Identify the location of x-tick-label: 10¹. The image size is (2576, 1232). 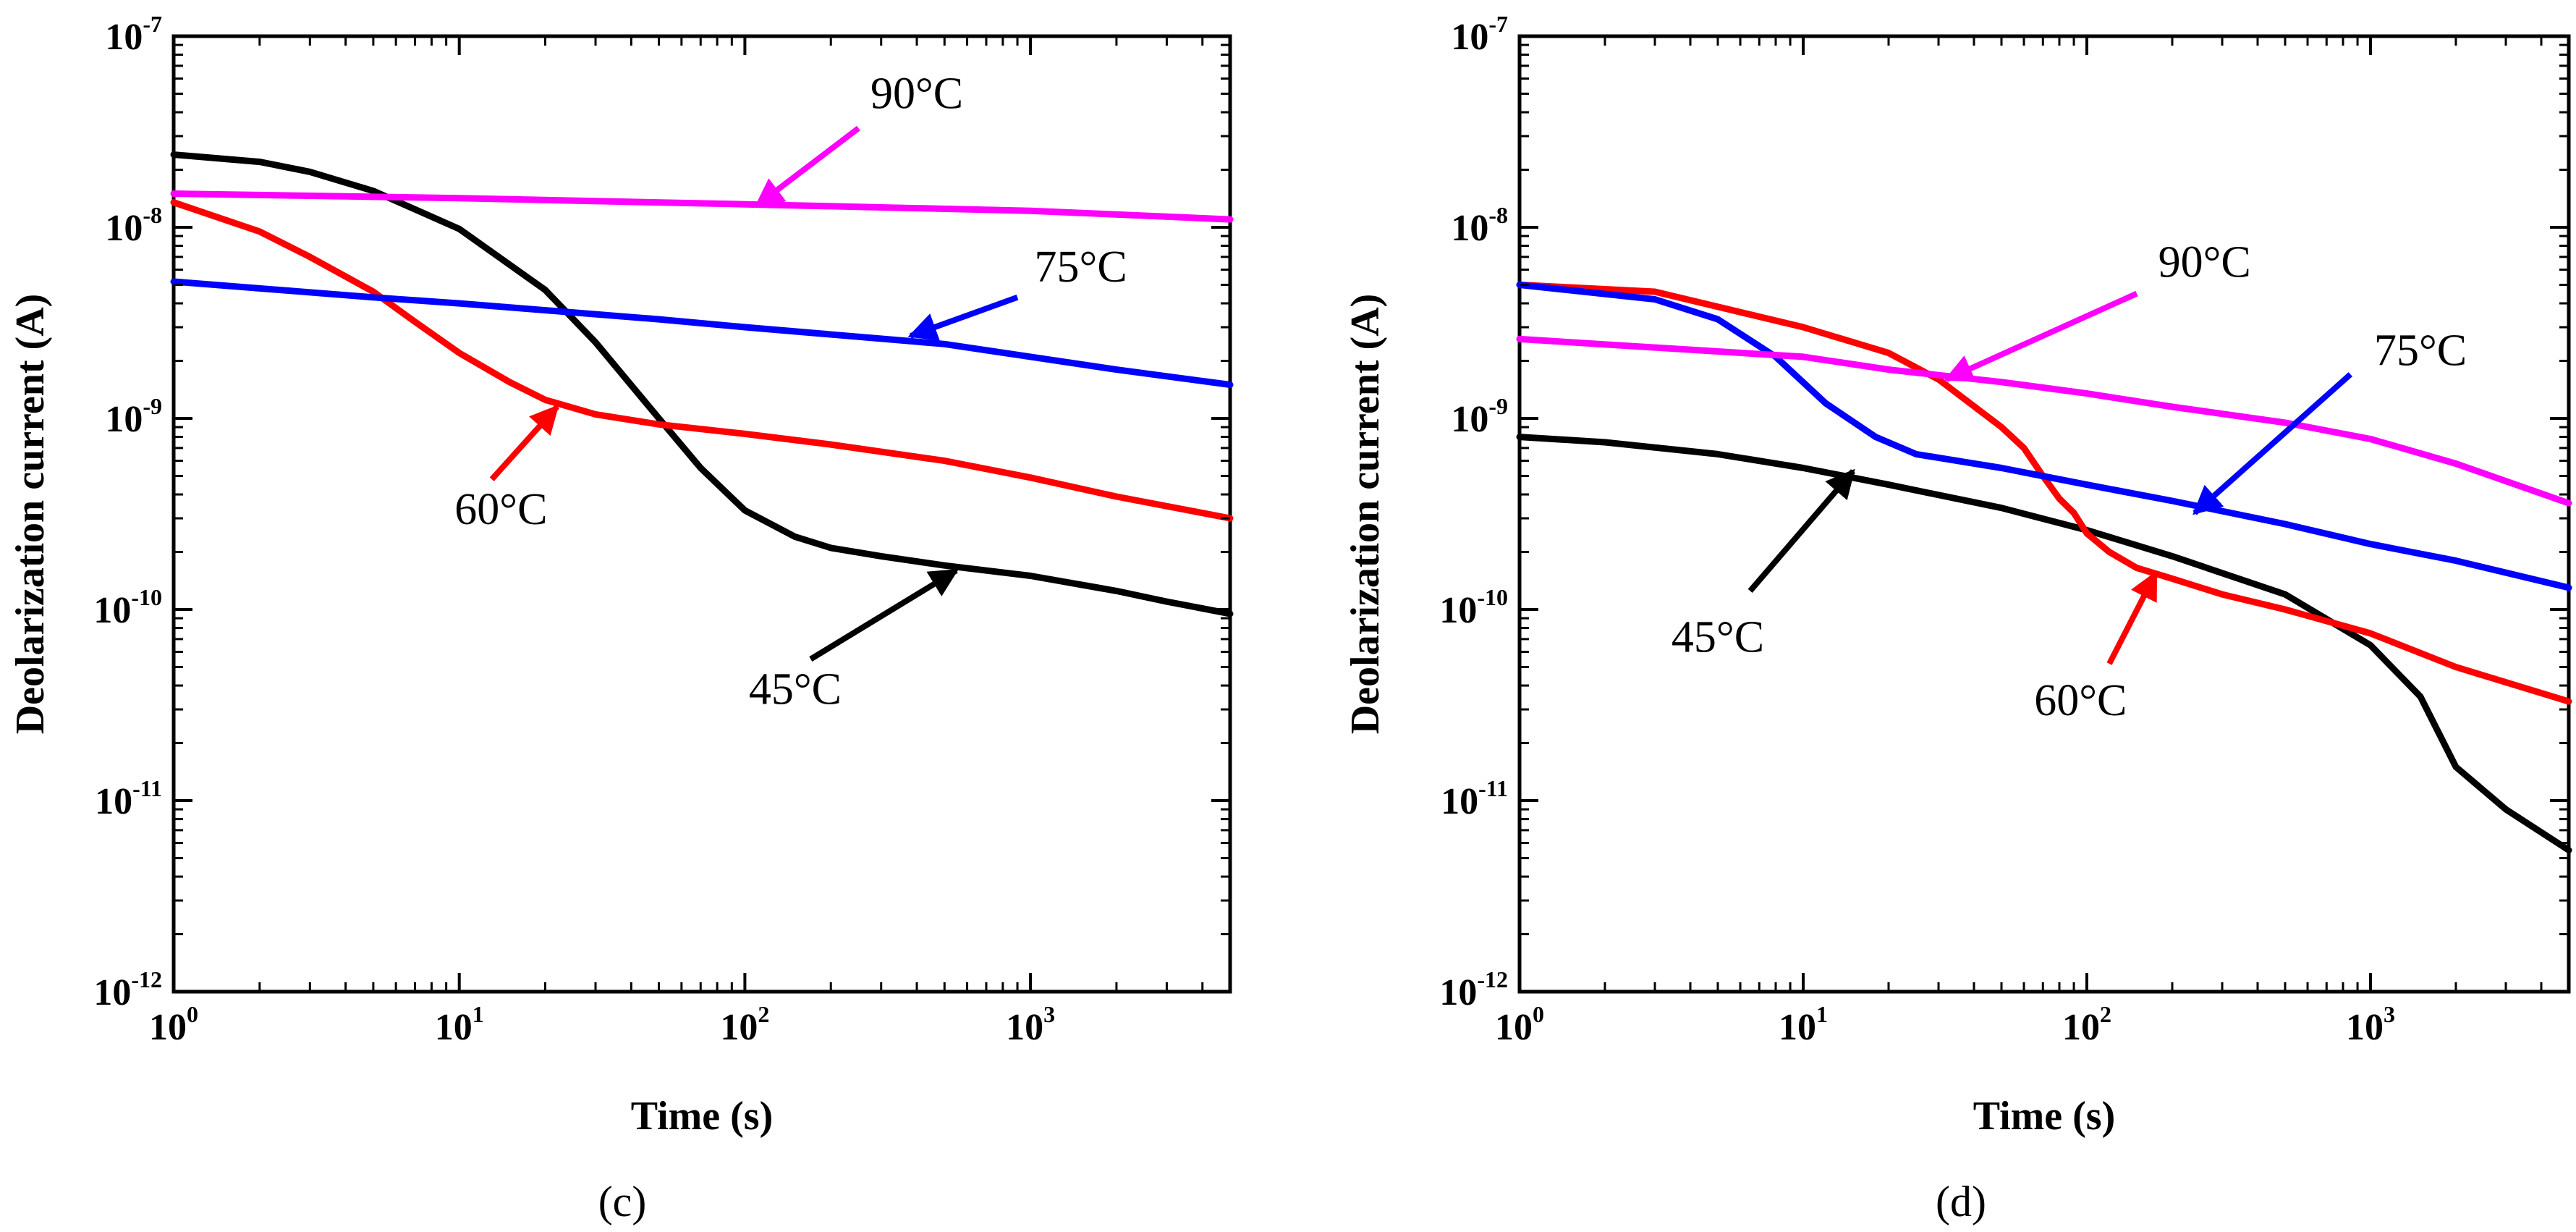
(459, 1024).